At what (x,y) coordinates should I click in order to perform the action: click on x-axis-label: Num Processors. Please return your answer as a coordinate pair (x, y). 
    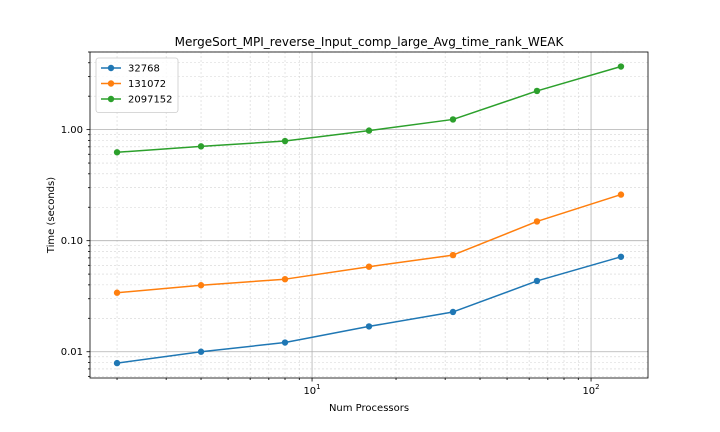
    Looking at the image, I should click on (369, 408).